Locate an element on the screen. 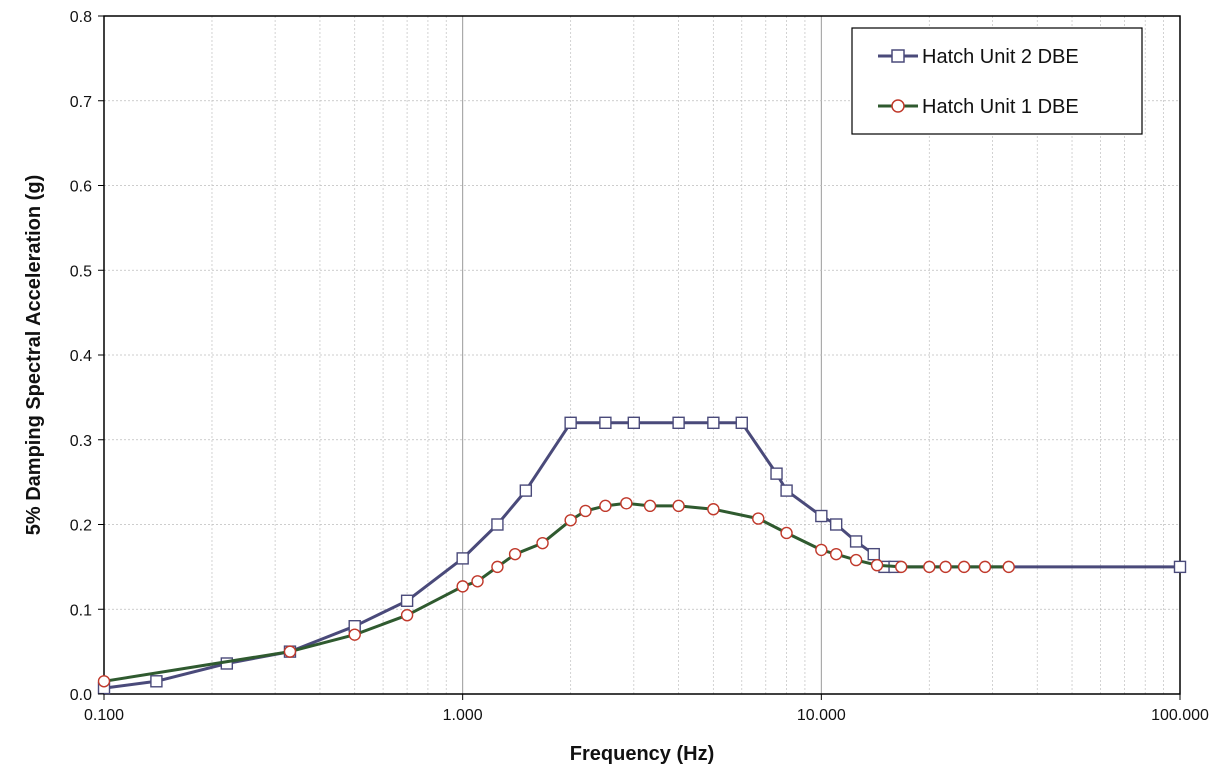 The image size is (1226, 770). y-tick-label: 0.0 is located at coordinates (81, 695).